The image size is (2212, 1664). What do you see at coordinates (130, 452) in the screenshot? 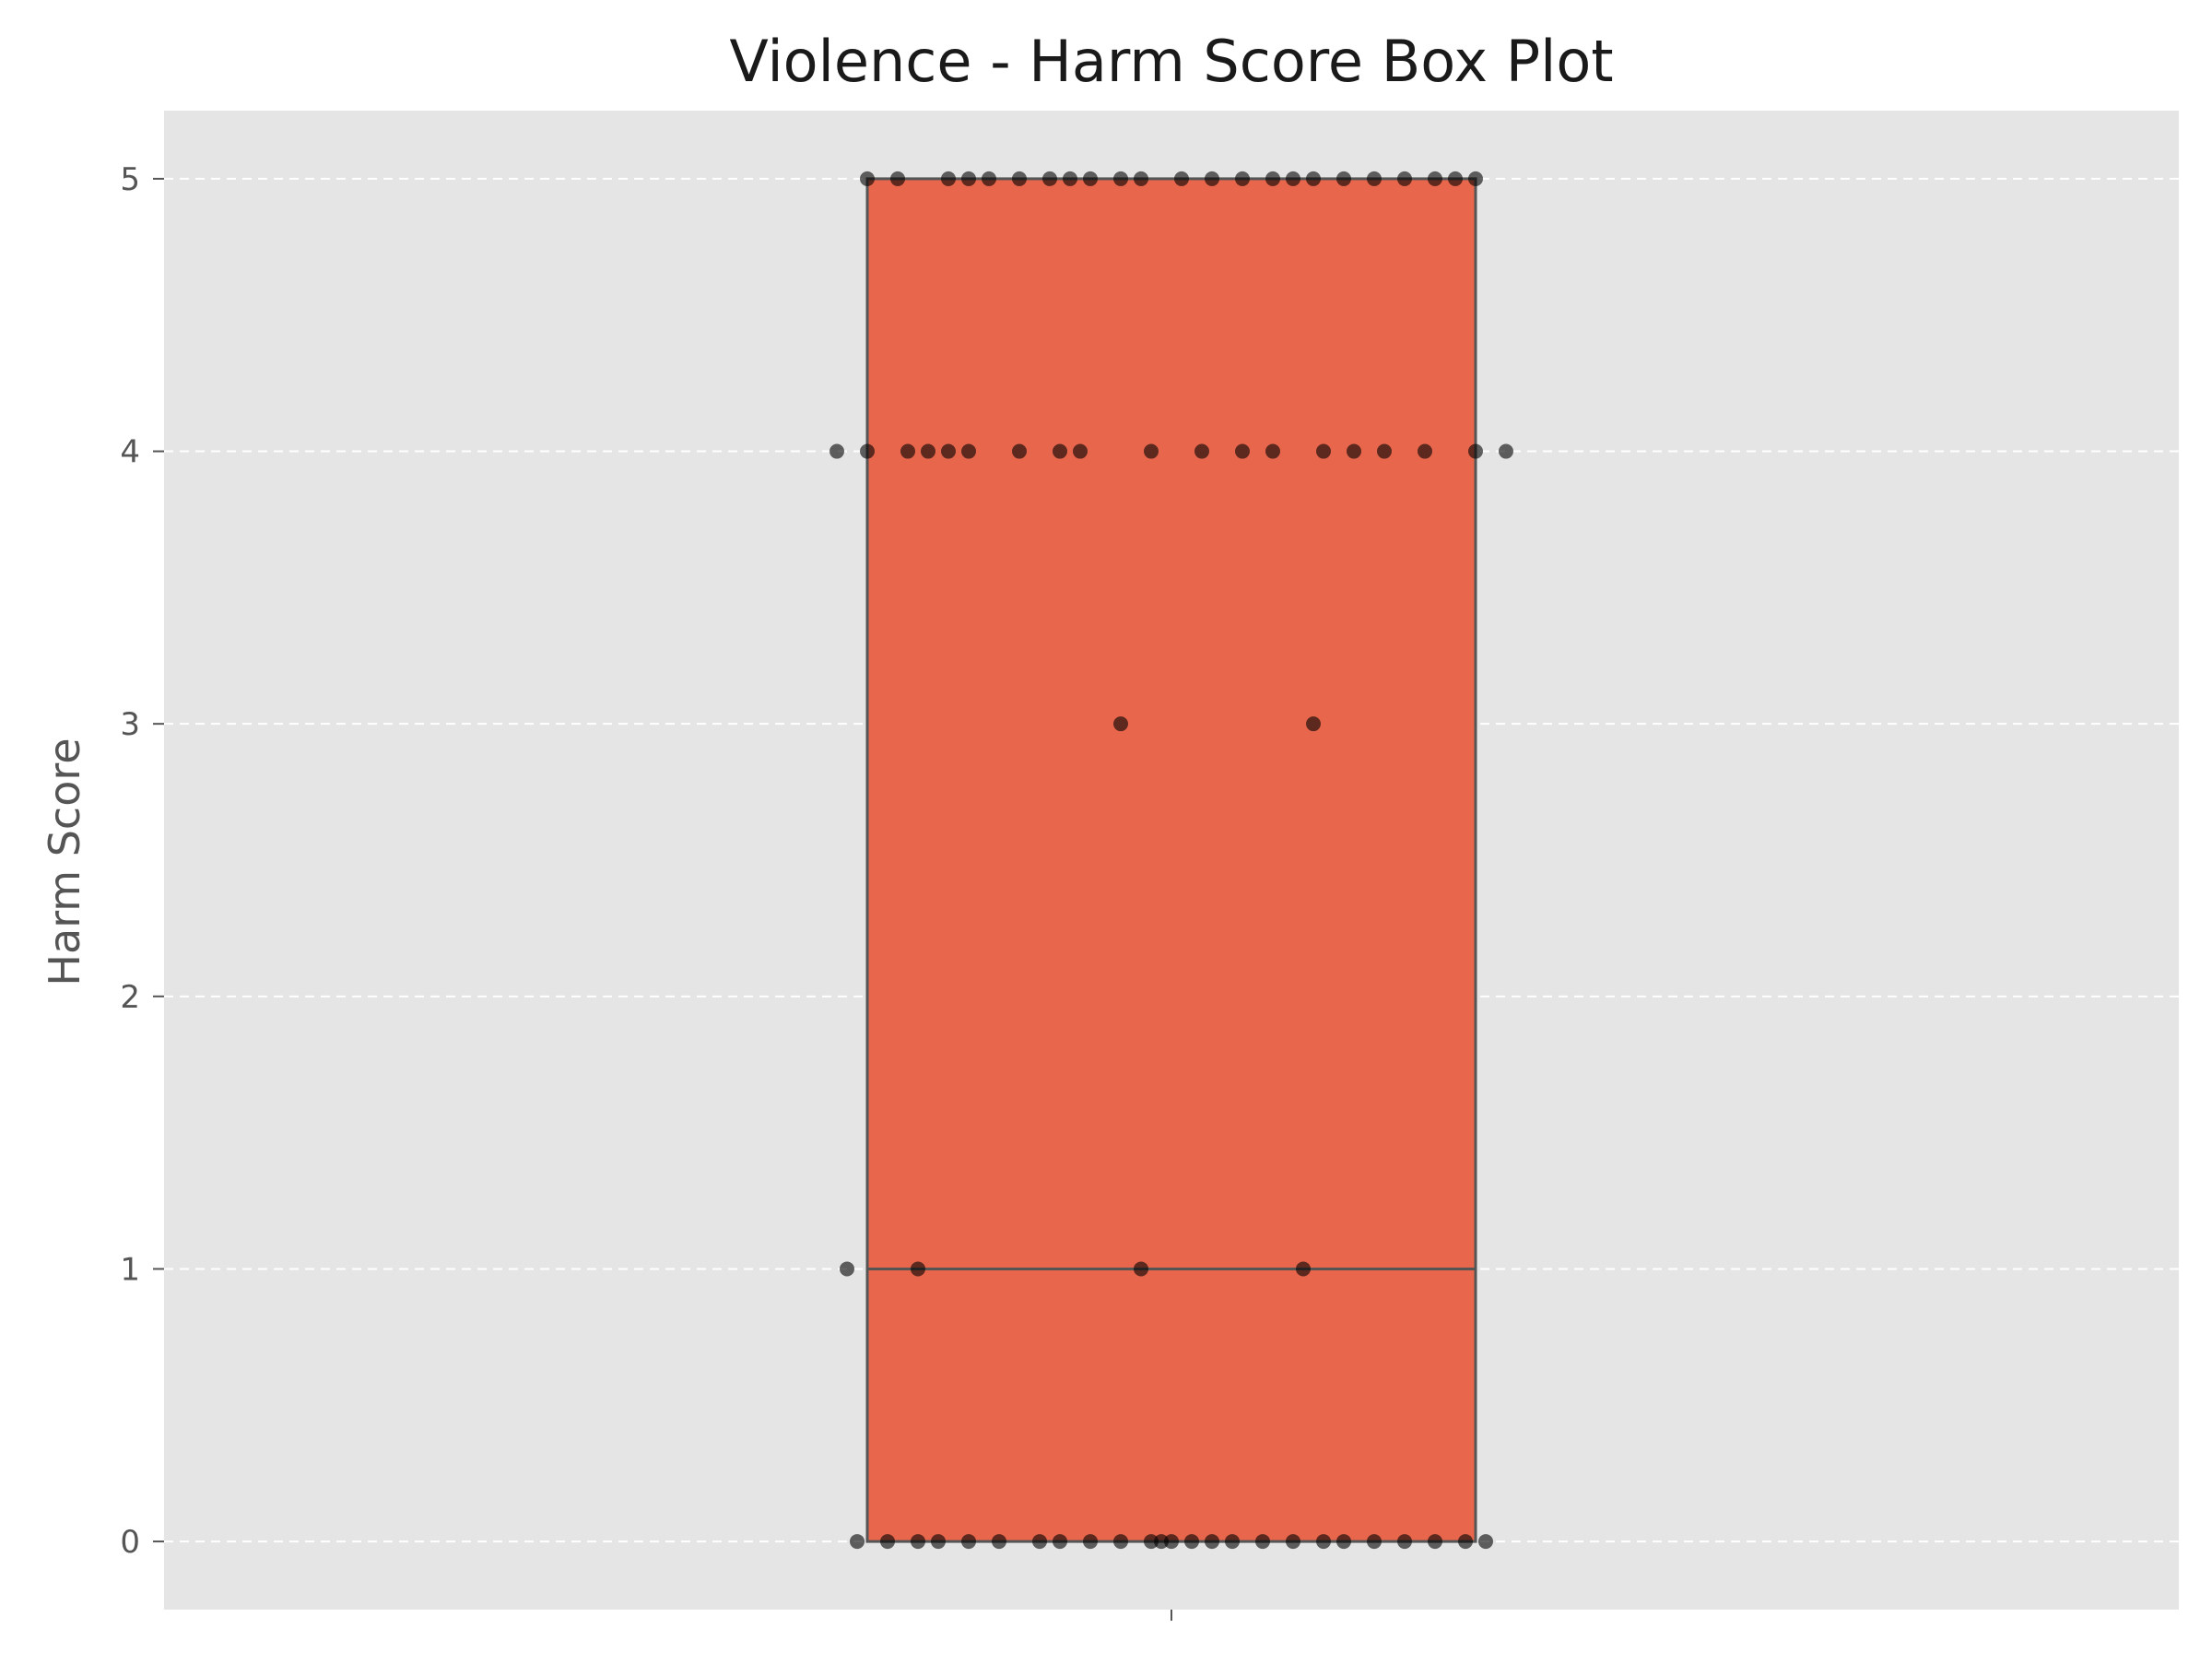
I see `y-tick-label-4: 4` at bounding box center [130, 452].